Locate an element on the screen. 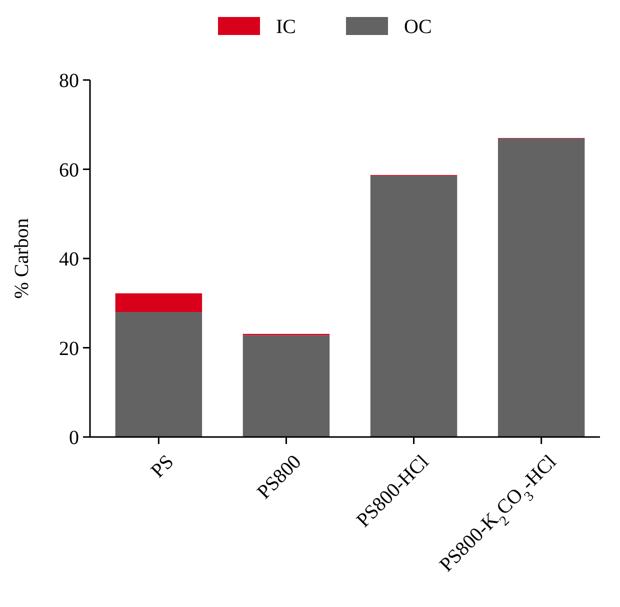  legend-label: IC is located at coordinates (286, 27).